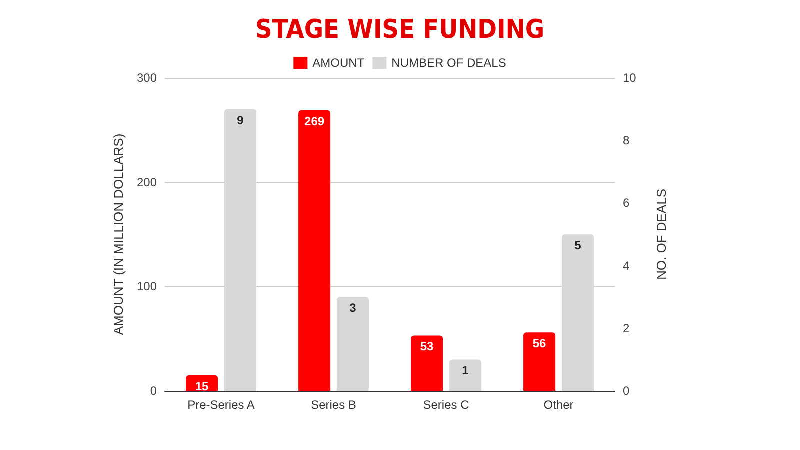 The image size is (800, 450). Describe the element at coordinates (427, 347) in the screenshot. I see `data-label: 53` at that location.